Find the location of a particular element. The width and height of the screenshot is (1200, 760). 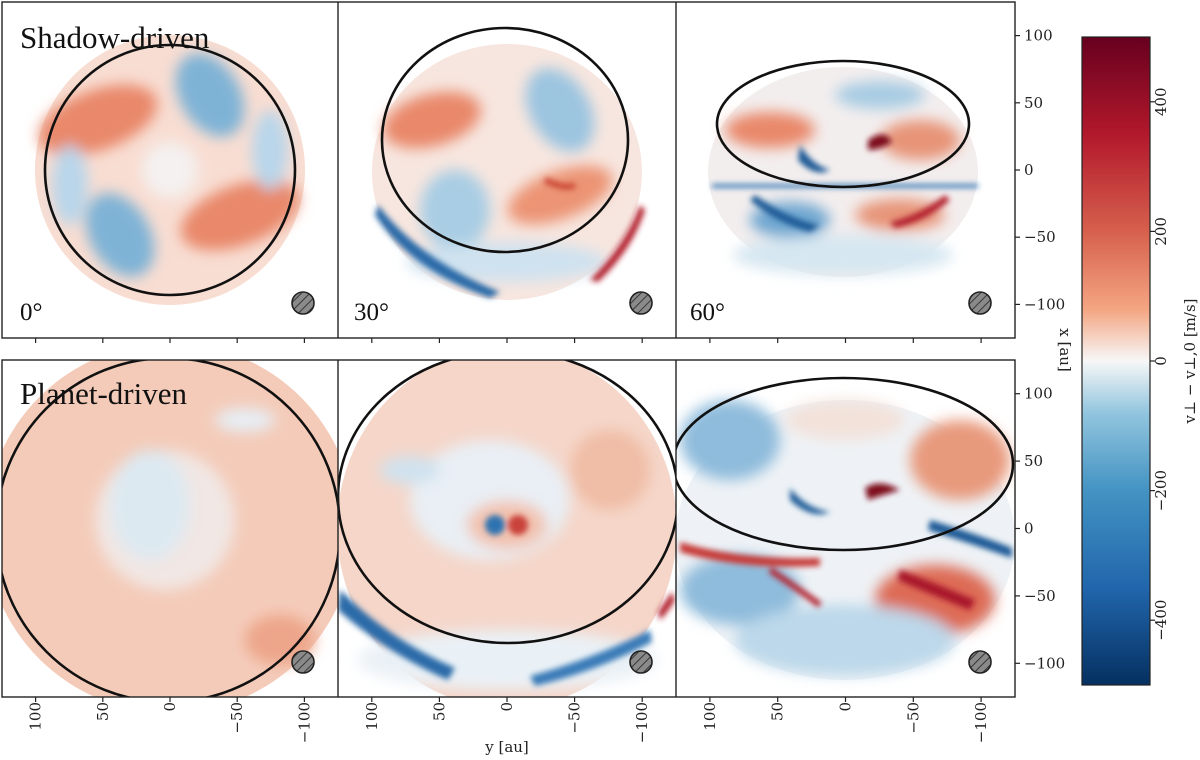

panel-shadow-30deg is located at coordinates (508, 163).